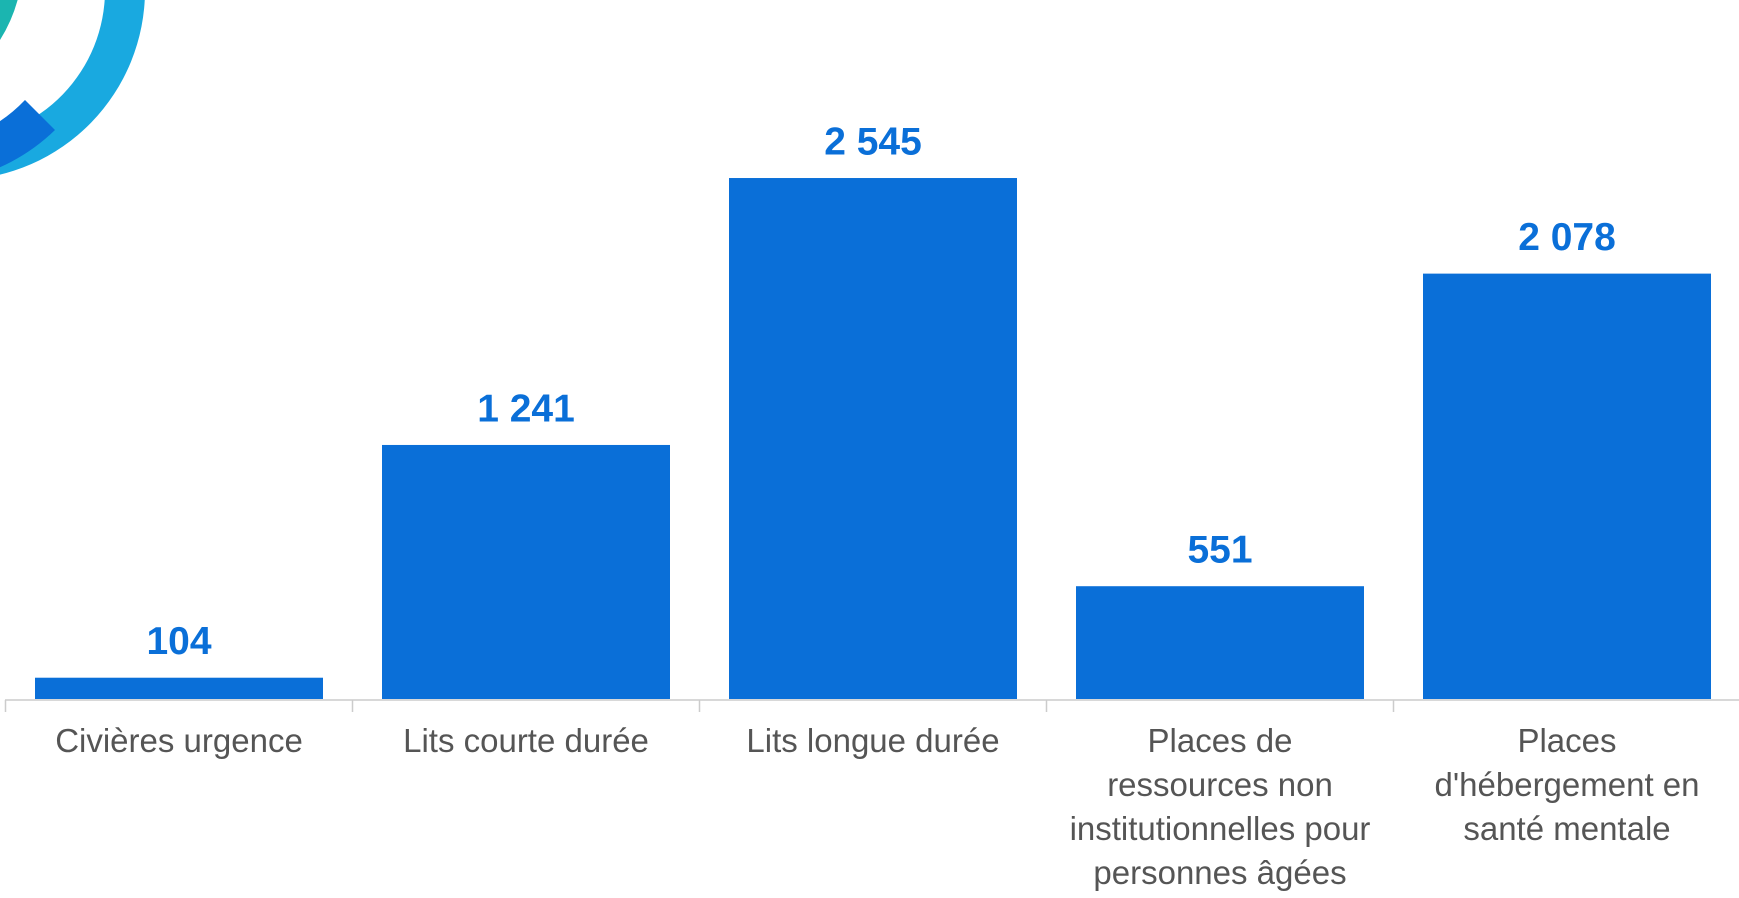 This screenshot has height=898, width=1739. What do you see at coordinates (1567, 237) in the screenshot?
I see `value-label: 2 078` at bounding box center [1567, 237].